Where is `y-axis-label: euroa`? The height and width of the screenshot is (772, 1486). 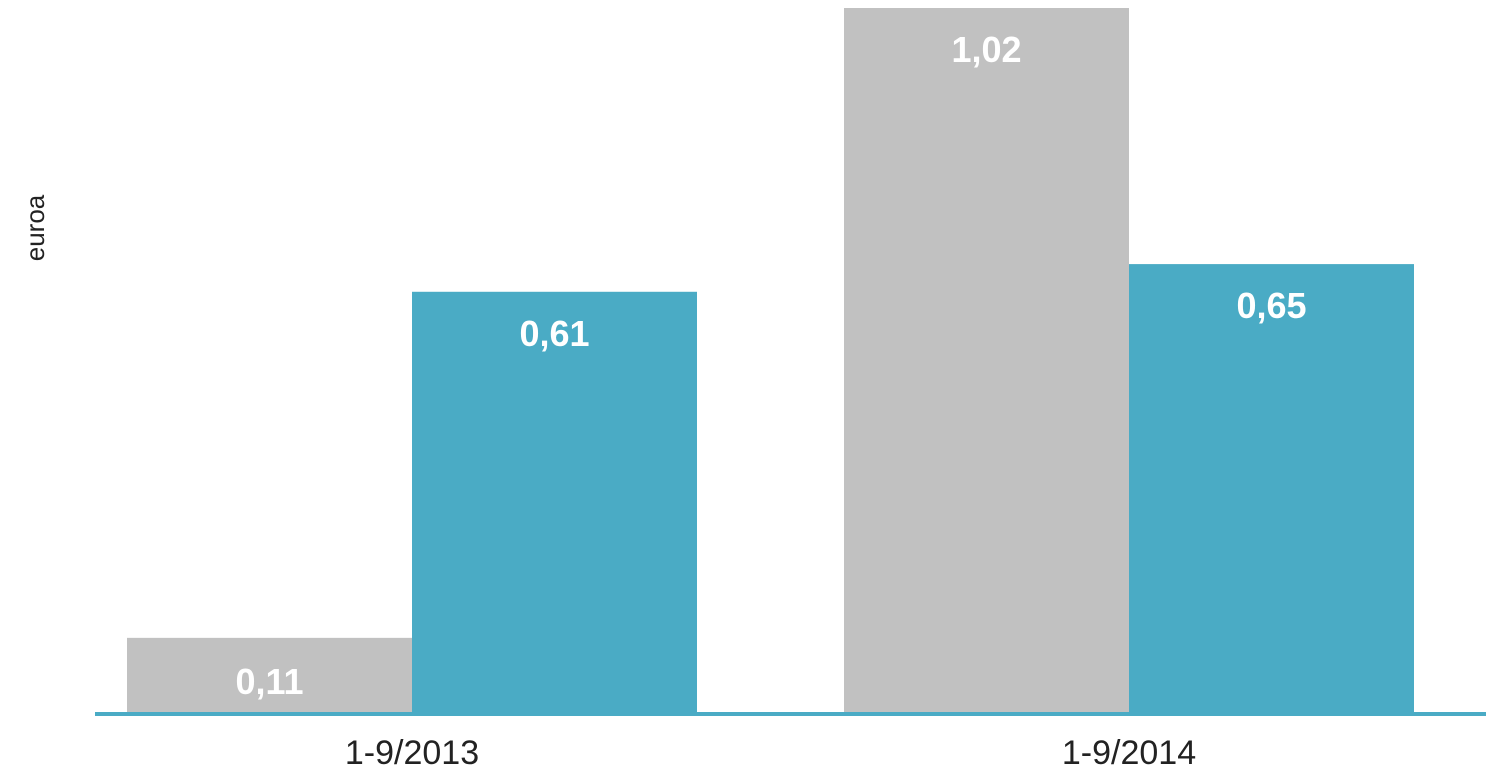
y-axis-label: euroa is located at coordinates (35, 227).